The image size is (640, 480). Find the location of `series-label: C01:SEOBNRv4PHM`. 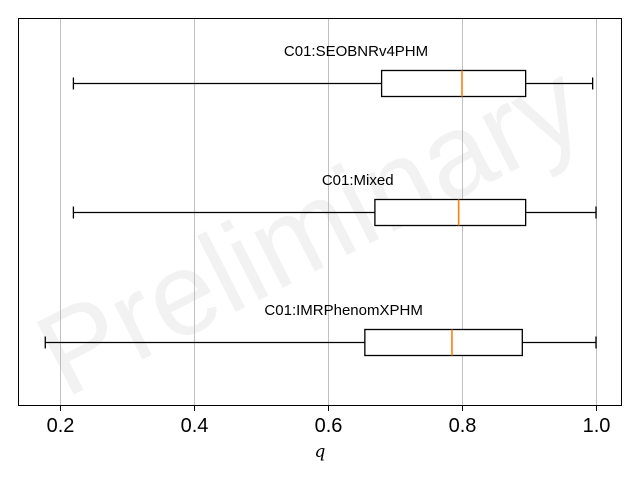

series-label: C01:SEOBNRv4PHM is located at coordinates (356, 51).